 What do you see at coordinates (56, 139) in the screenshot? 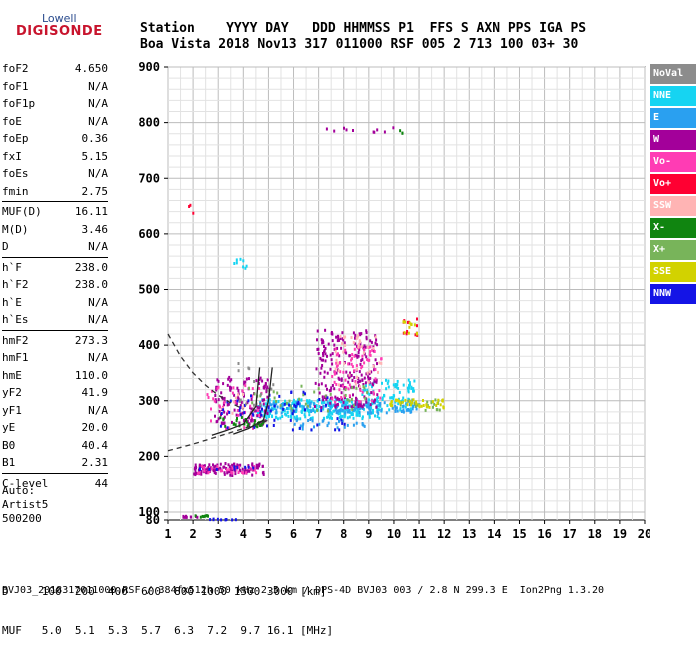
I see `param-row: foEp 0.36` at bounding box center [56, 139].